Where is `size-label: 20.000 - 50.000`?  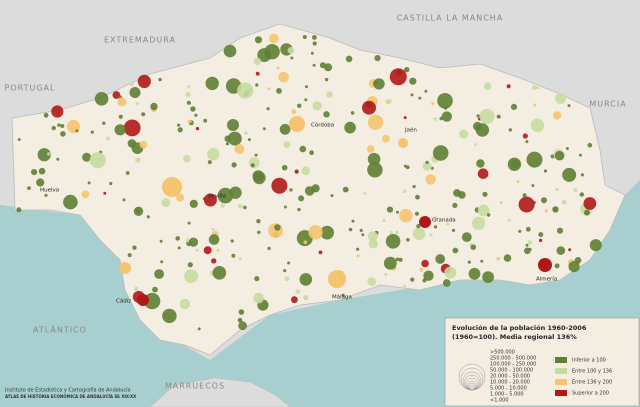
size-label: 20.000 - 50.000 is located at coordinates (510, 377).